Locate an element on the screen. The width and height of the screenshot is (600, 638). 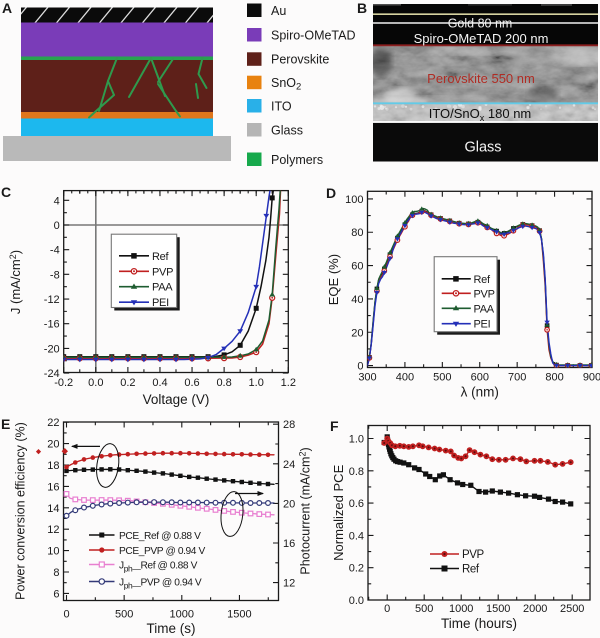
svg-text: B is located at coordinates (362, 8).